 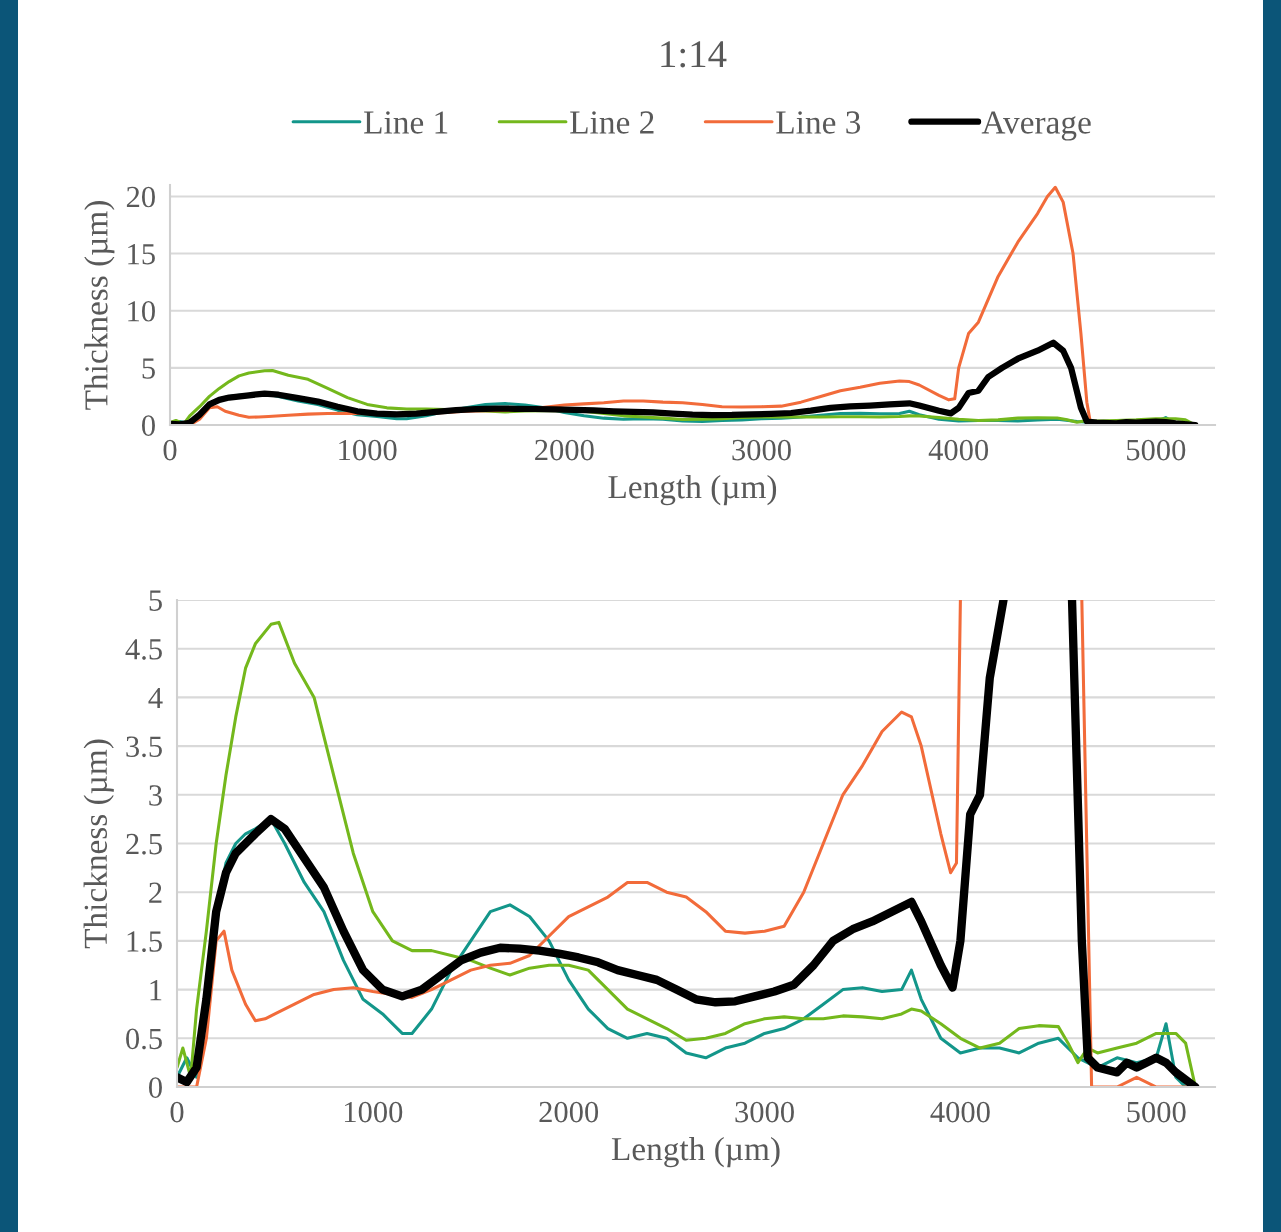 I want to click on y-tick-label: 0.5, so click(x=144, y=1039).